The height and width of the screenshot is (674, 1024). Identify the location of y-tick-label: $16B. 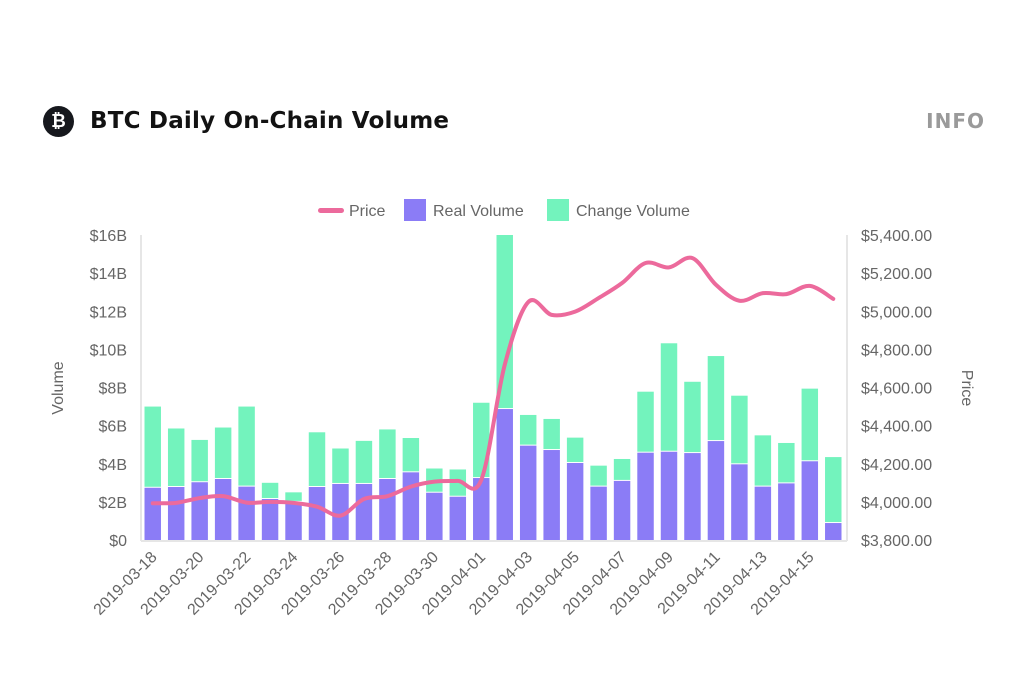
(108, 236).